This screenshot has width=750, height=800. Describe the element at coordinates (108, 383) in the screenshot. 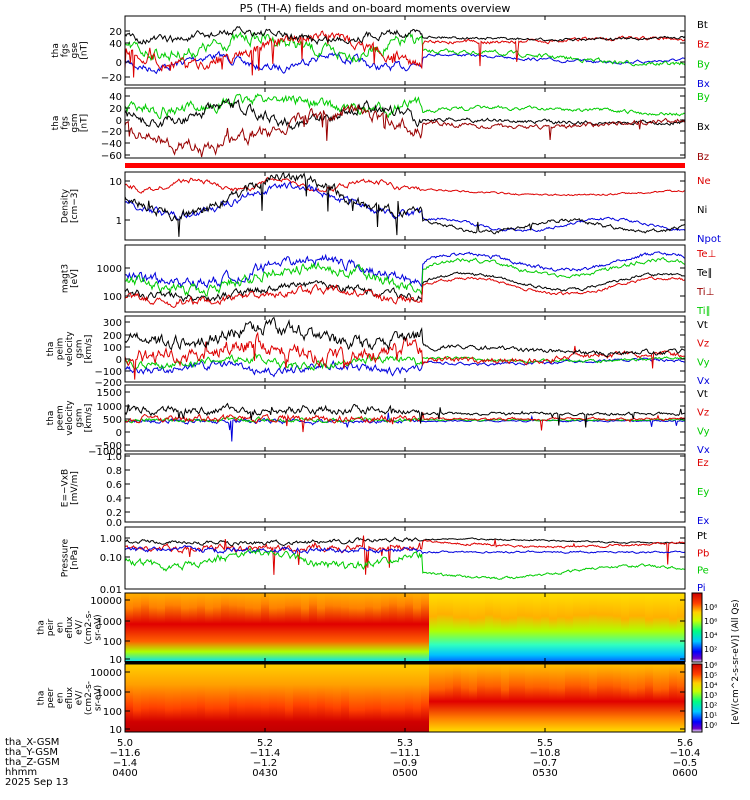

I see `y-tick-label: −200` at that location.